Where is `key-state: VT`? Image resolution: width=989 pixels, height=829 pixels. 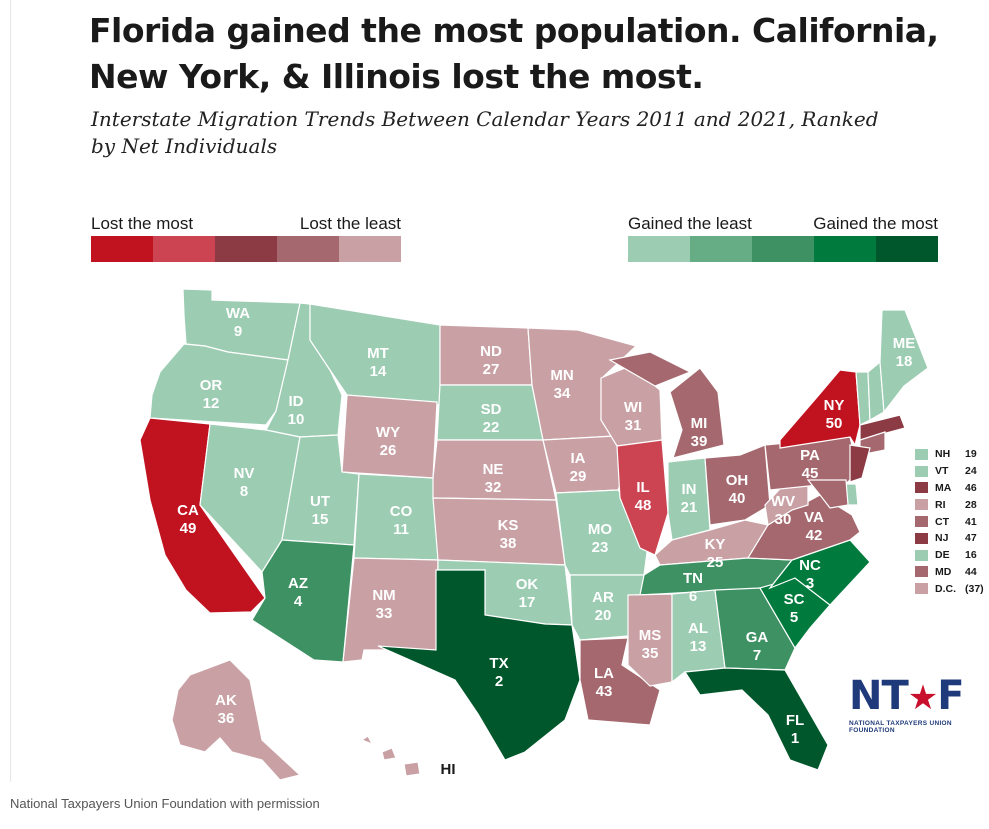 key-state: VT is located at coordinates (942, 471).